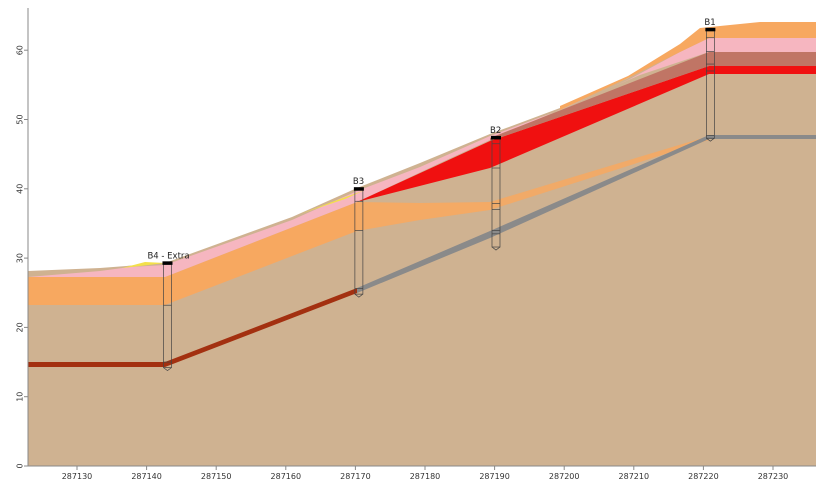  What do you see at coordinates (358, 237) in the screenshot?
I see `borehole-b3: B3` at bounding box center [358, 237].